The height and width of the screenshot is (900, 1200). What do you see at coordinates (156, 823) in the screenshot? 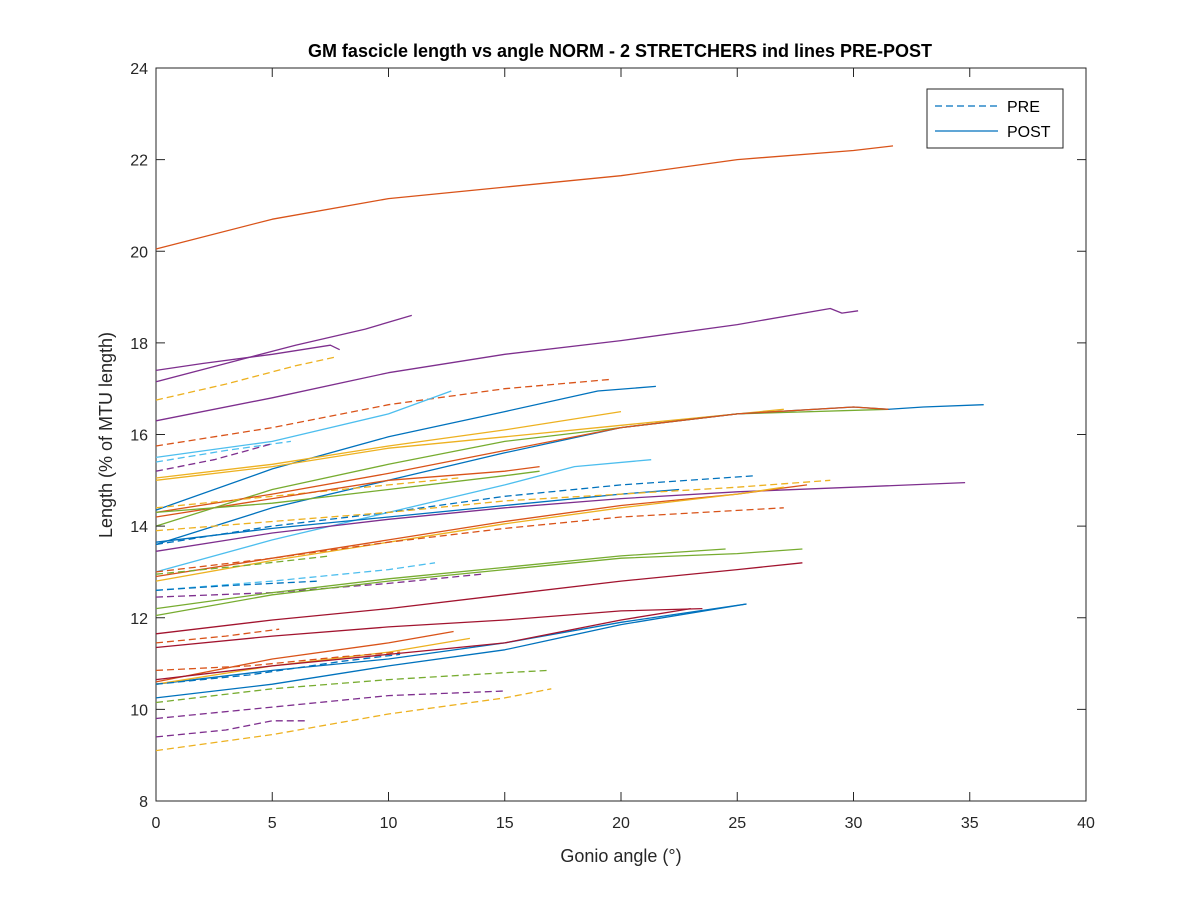
I see `x-tick-label: 0` at bounding box center [156, 823].